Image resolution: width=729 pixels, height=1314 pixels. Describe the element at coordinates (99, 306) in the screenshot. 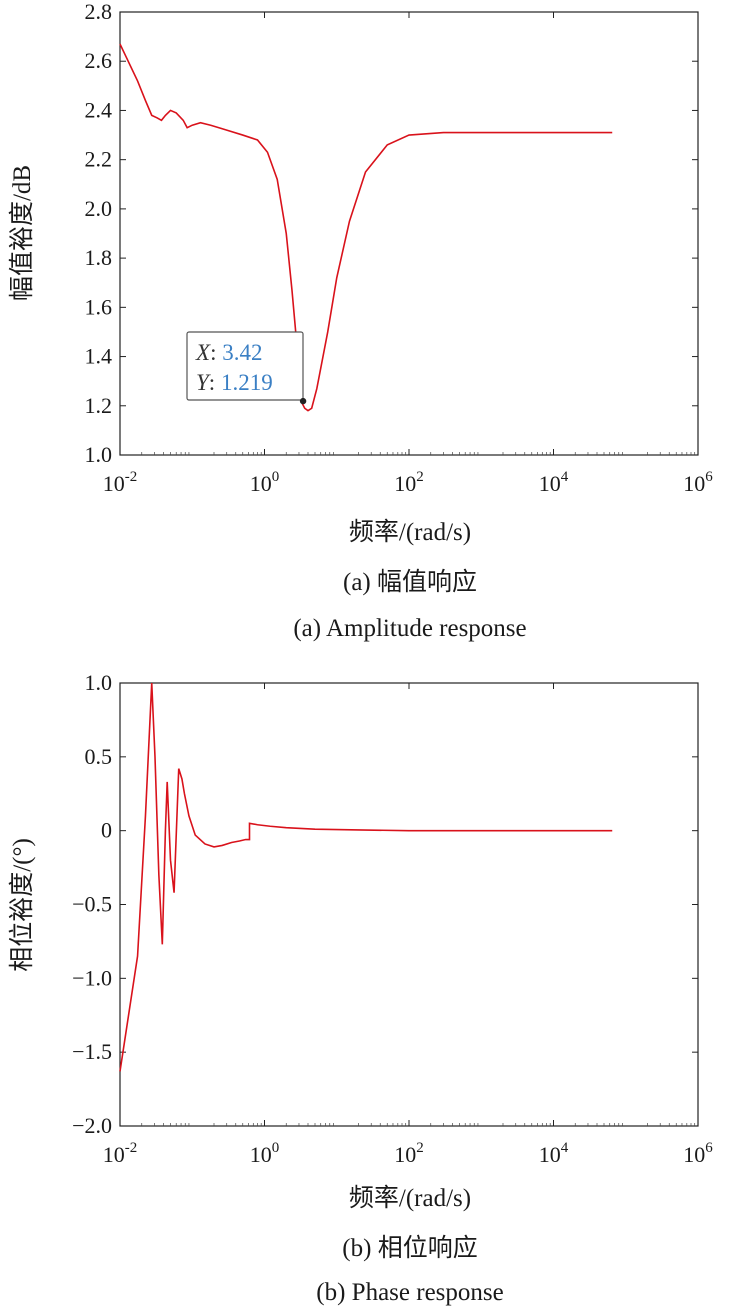

I see `y-tick-label: 1.6` at that location.